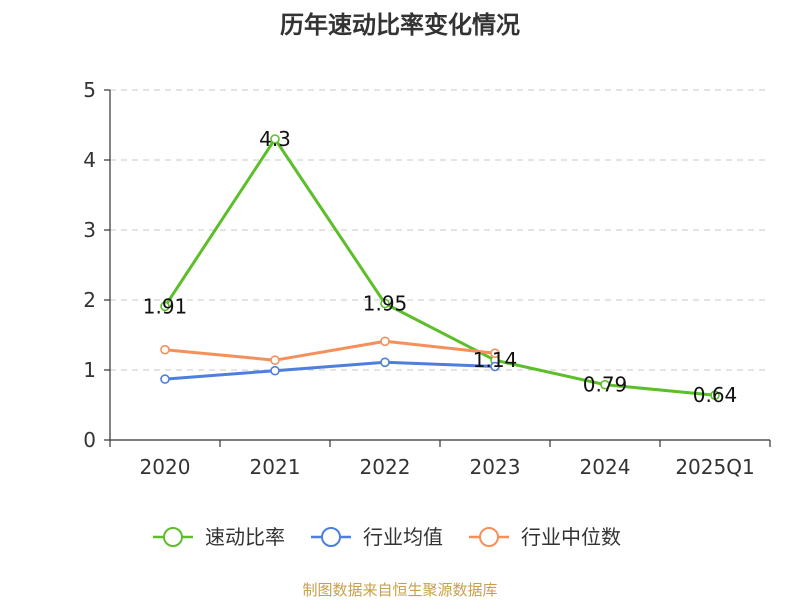 Image resolution: width=800 pixels, height=600 pixels. What do you see at coordinates (89, 300) in the screenshot?
I see `y-tick-label: 2` at bounding box center [89, 300].